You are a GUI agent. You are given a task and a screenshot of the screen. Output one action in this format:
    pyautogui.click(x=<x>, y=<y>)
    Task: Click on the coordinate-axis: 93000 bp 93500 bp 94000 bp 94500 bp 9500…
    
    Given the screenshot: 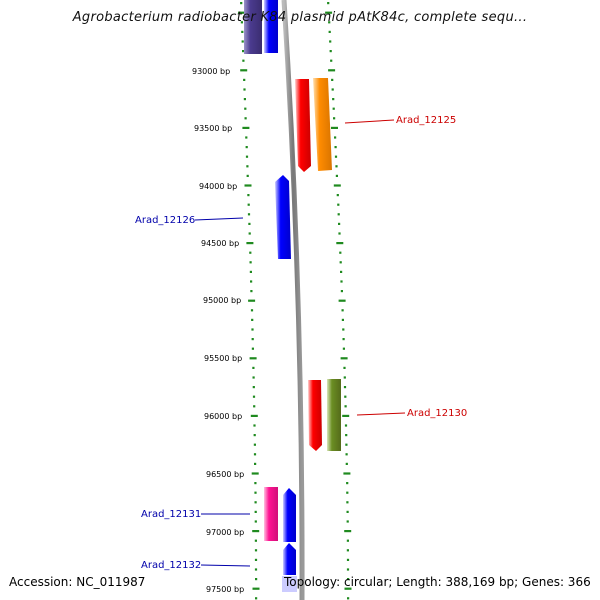 What is the action you would take?
    pyautogui.click(x=218, y=330)
    